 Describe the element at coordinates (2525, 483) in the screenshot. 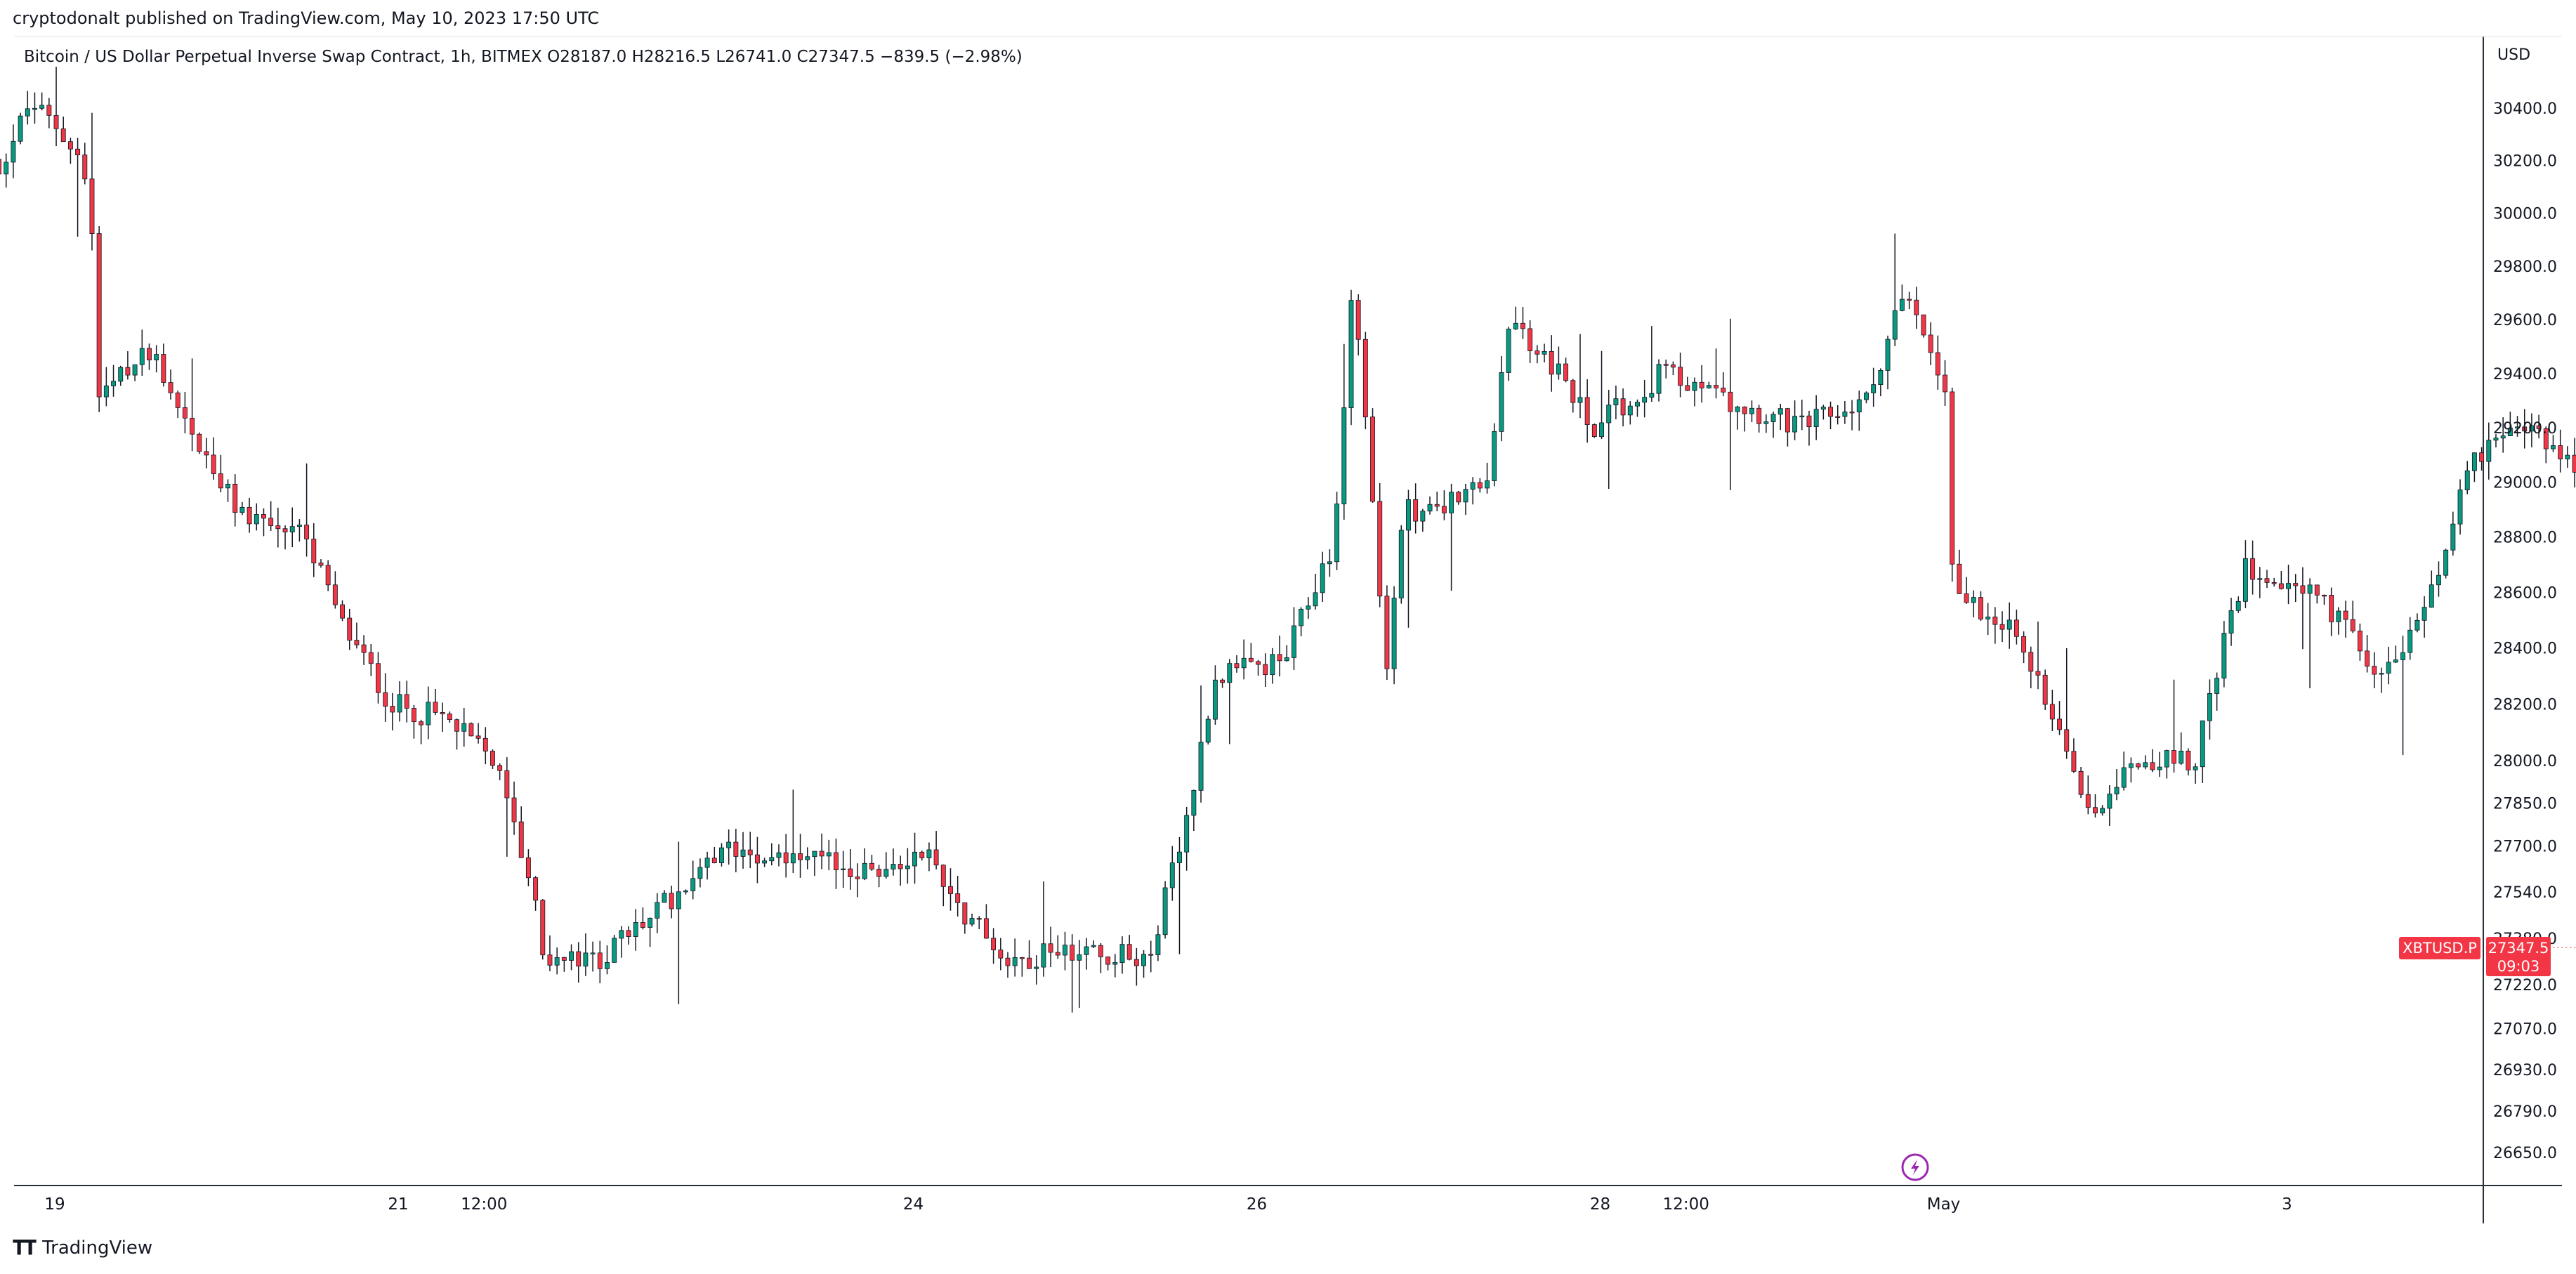

I see `price-tick-label: 29000.0` at that location.